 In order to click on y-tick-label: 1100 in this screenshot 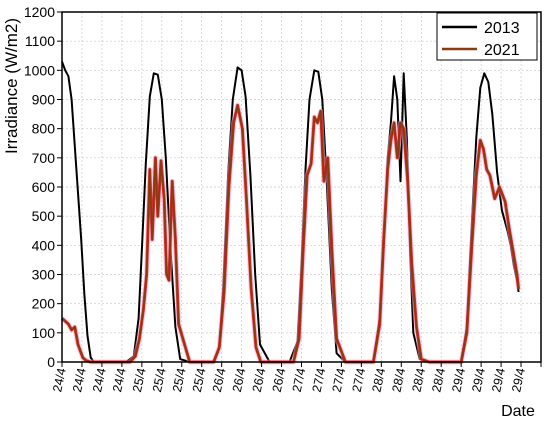, I will do `click(40, 41)`.